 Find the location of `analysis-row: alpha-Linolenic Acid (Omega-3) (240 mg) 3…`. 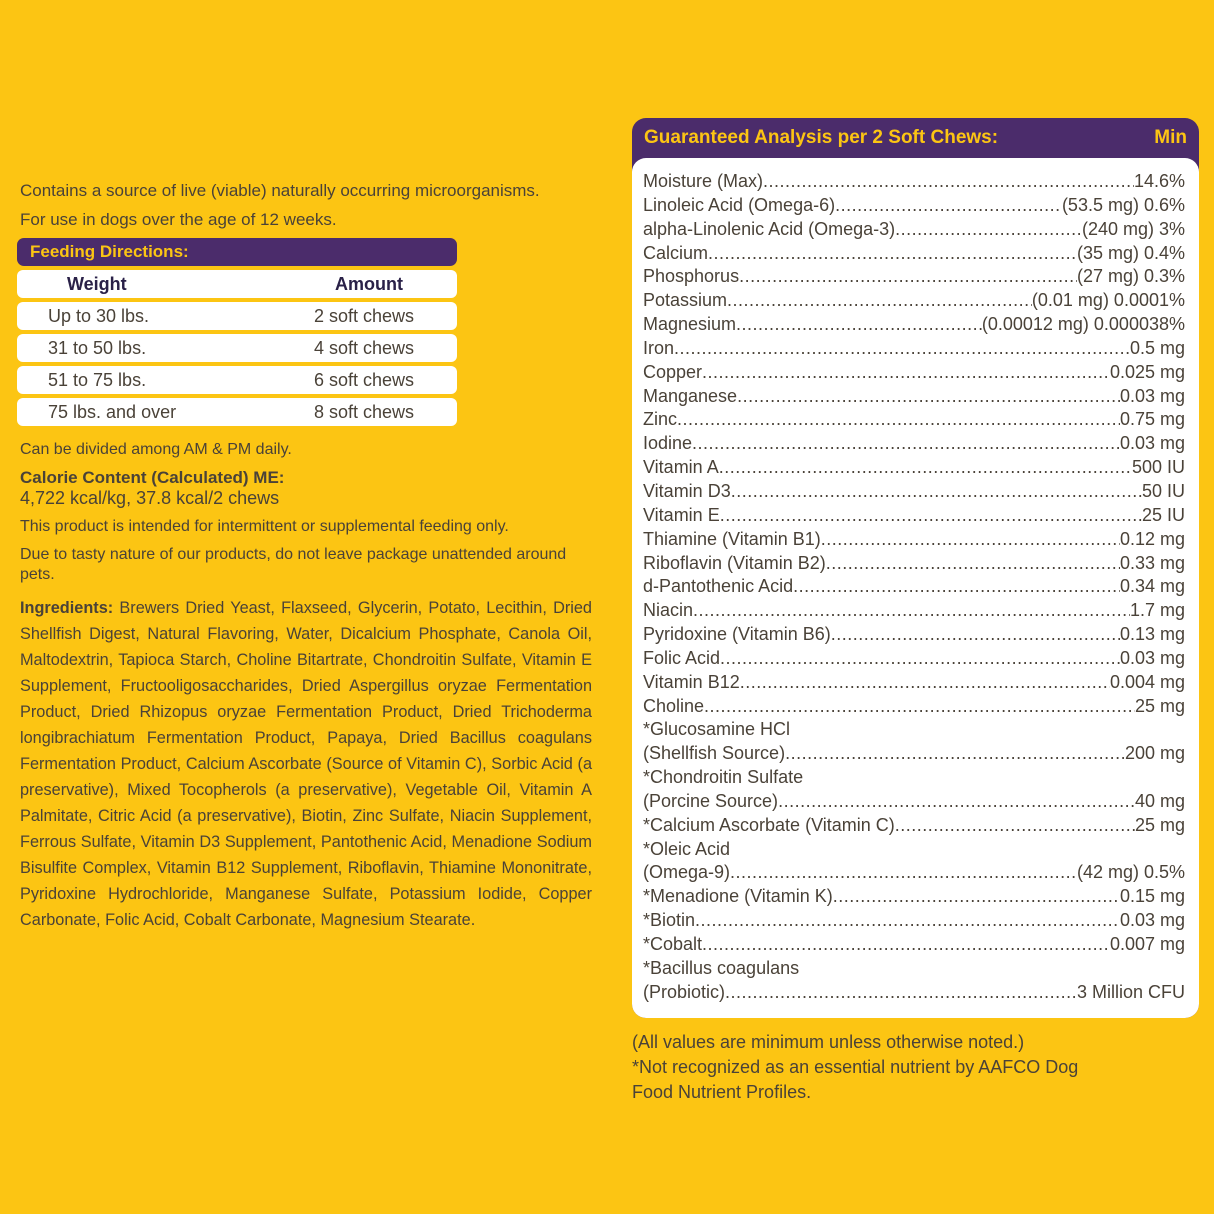

analysis-row: alpha-Linolenic Acid (Omega-3) (240 mg) 3… is located at coordinates (914, 230).